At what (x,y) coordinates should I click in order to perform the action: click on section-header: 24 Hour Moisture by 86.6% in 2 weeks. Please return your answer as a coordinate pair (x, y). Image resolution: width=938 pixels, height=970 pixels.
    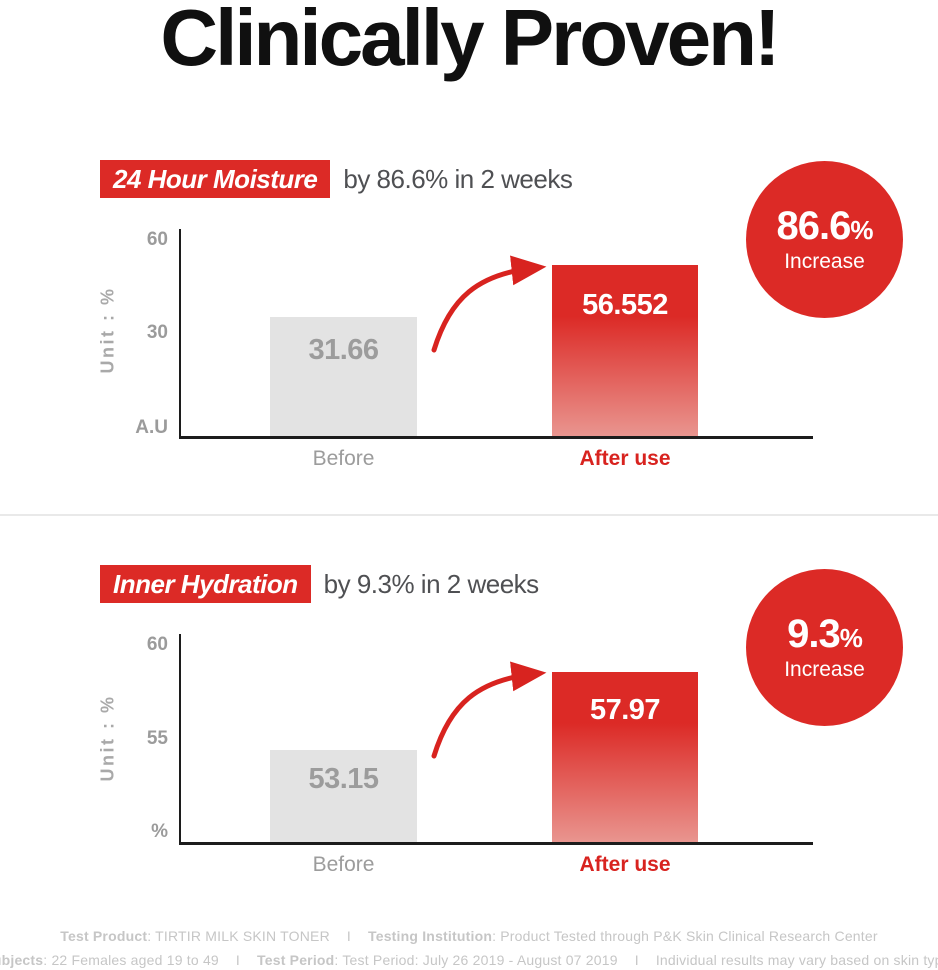
    Looking at the image, I should click on (336, 179).